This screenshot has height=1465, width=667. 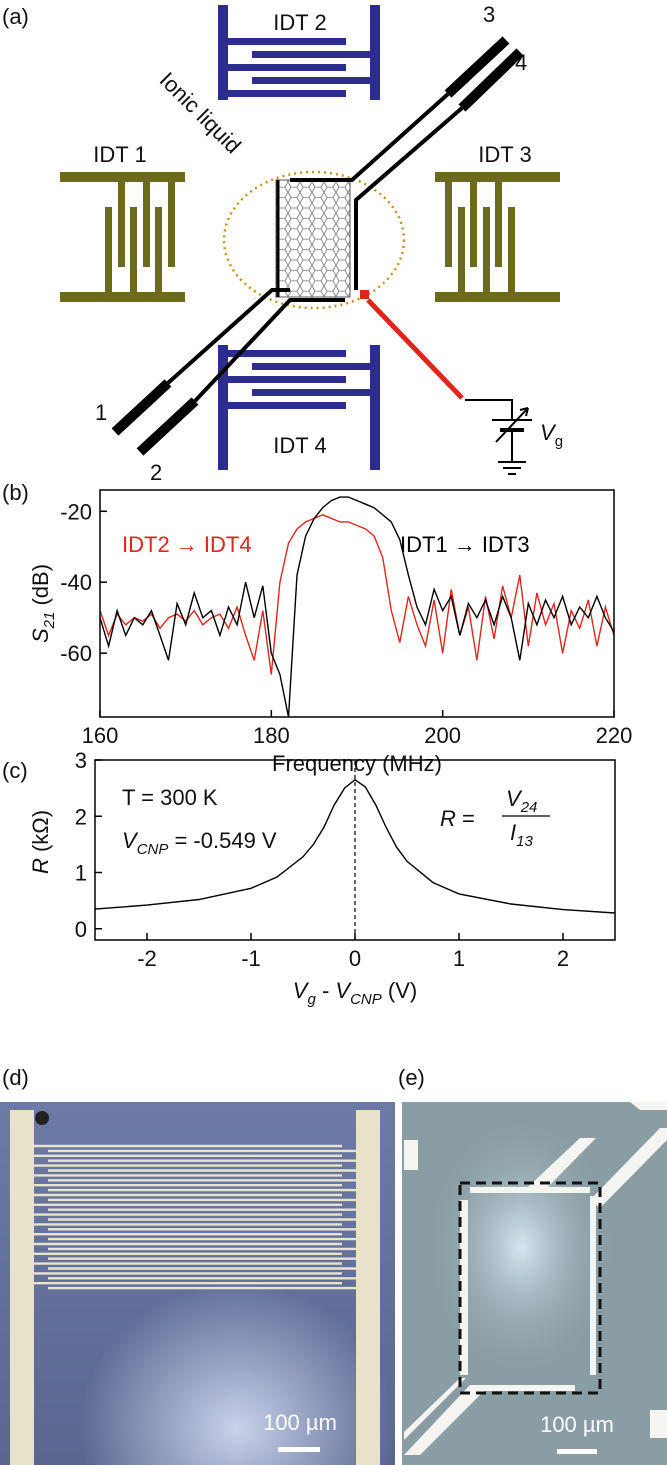 I want to click on y-tick-label: -60, so click(x=76, y=653).